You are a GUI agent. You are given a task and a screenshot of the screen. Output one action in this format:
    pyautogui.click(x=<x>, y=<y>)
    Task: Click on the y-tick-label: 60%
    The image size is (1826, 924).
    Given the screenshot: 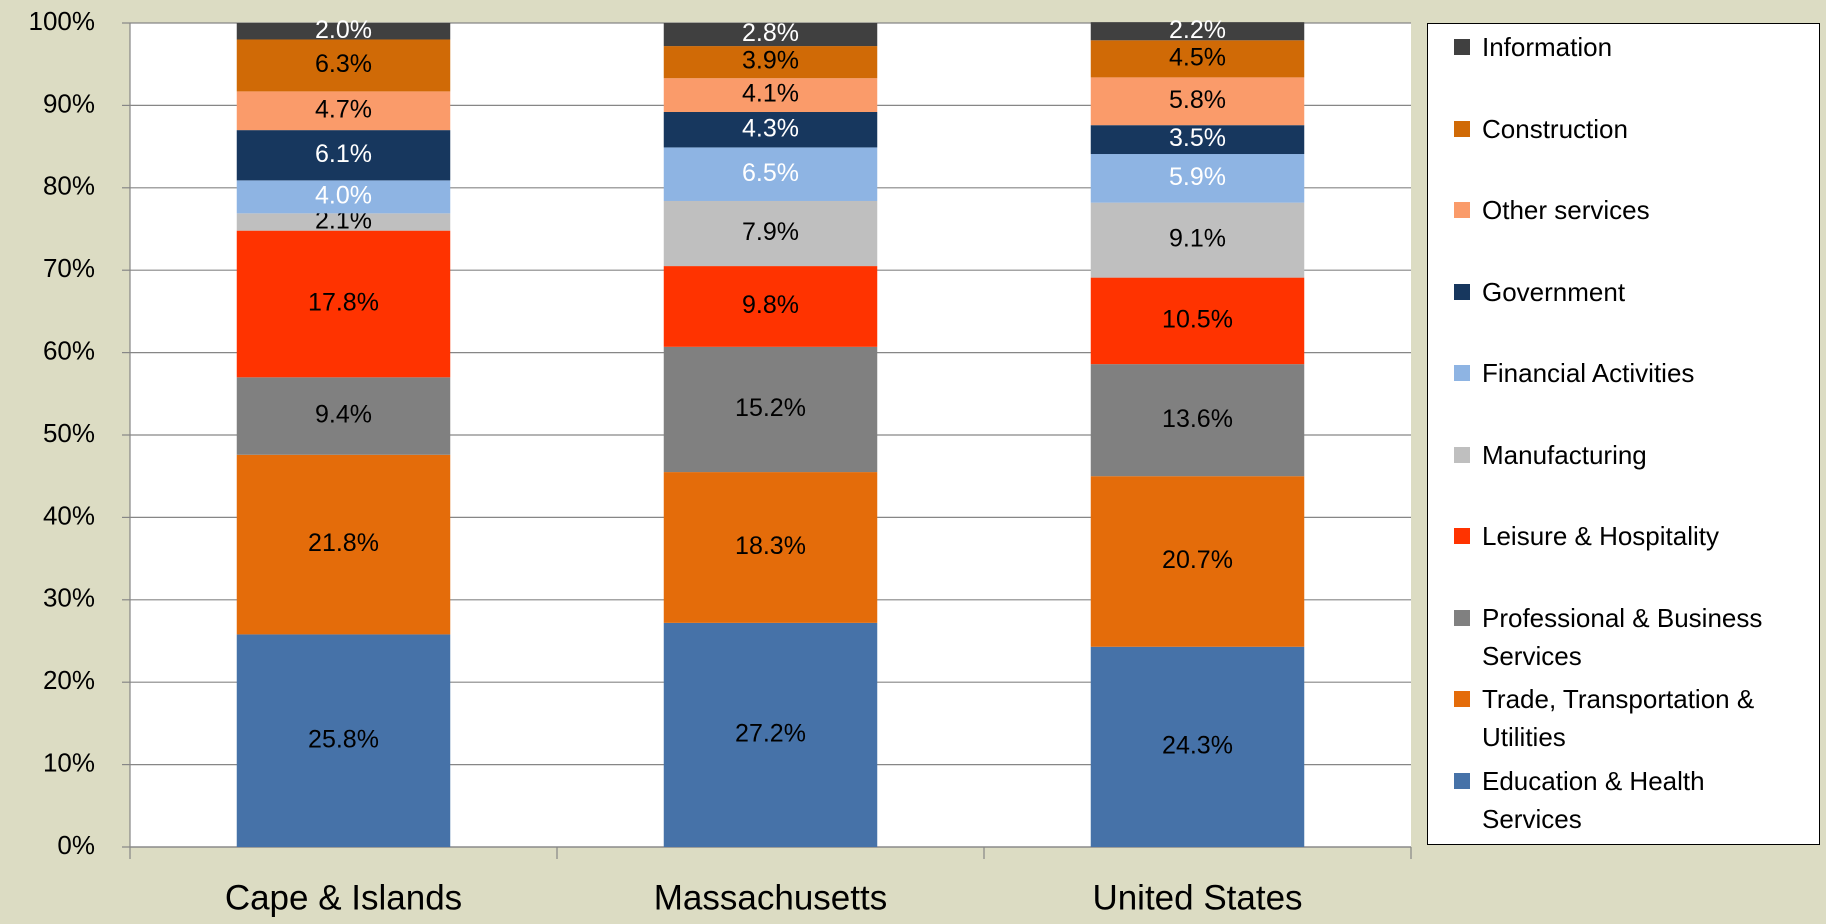 What is the action you would take?
    pyautogui.click(x=69, y=350)
    